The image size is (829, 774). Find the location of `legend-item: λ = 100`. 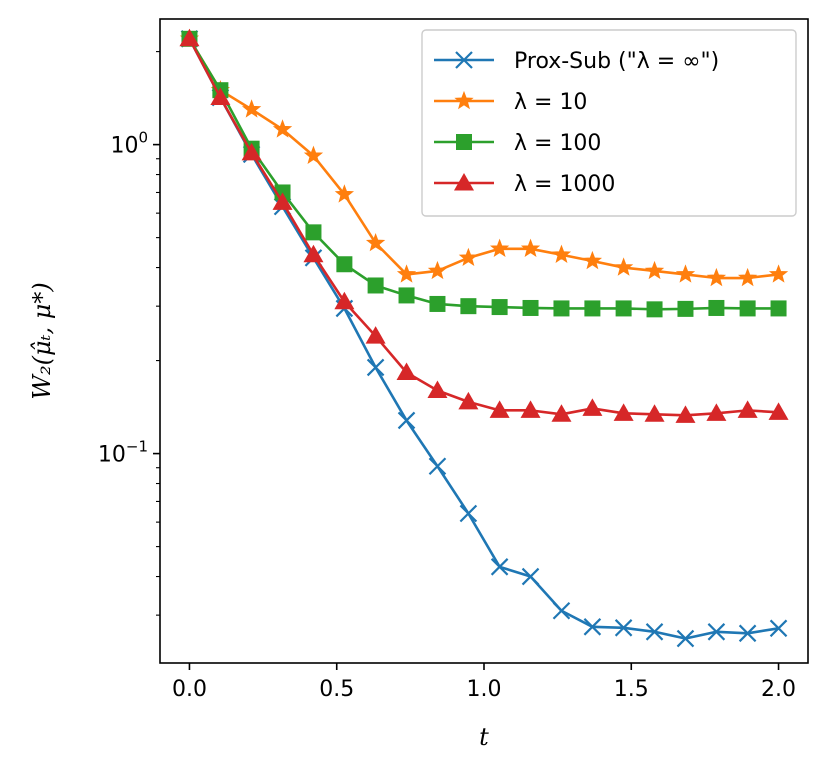

legend-item: λ = 100 is located at coordinates (517, 143).